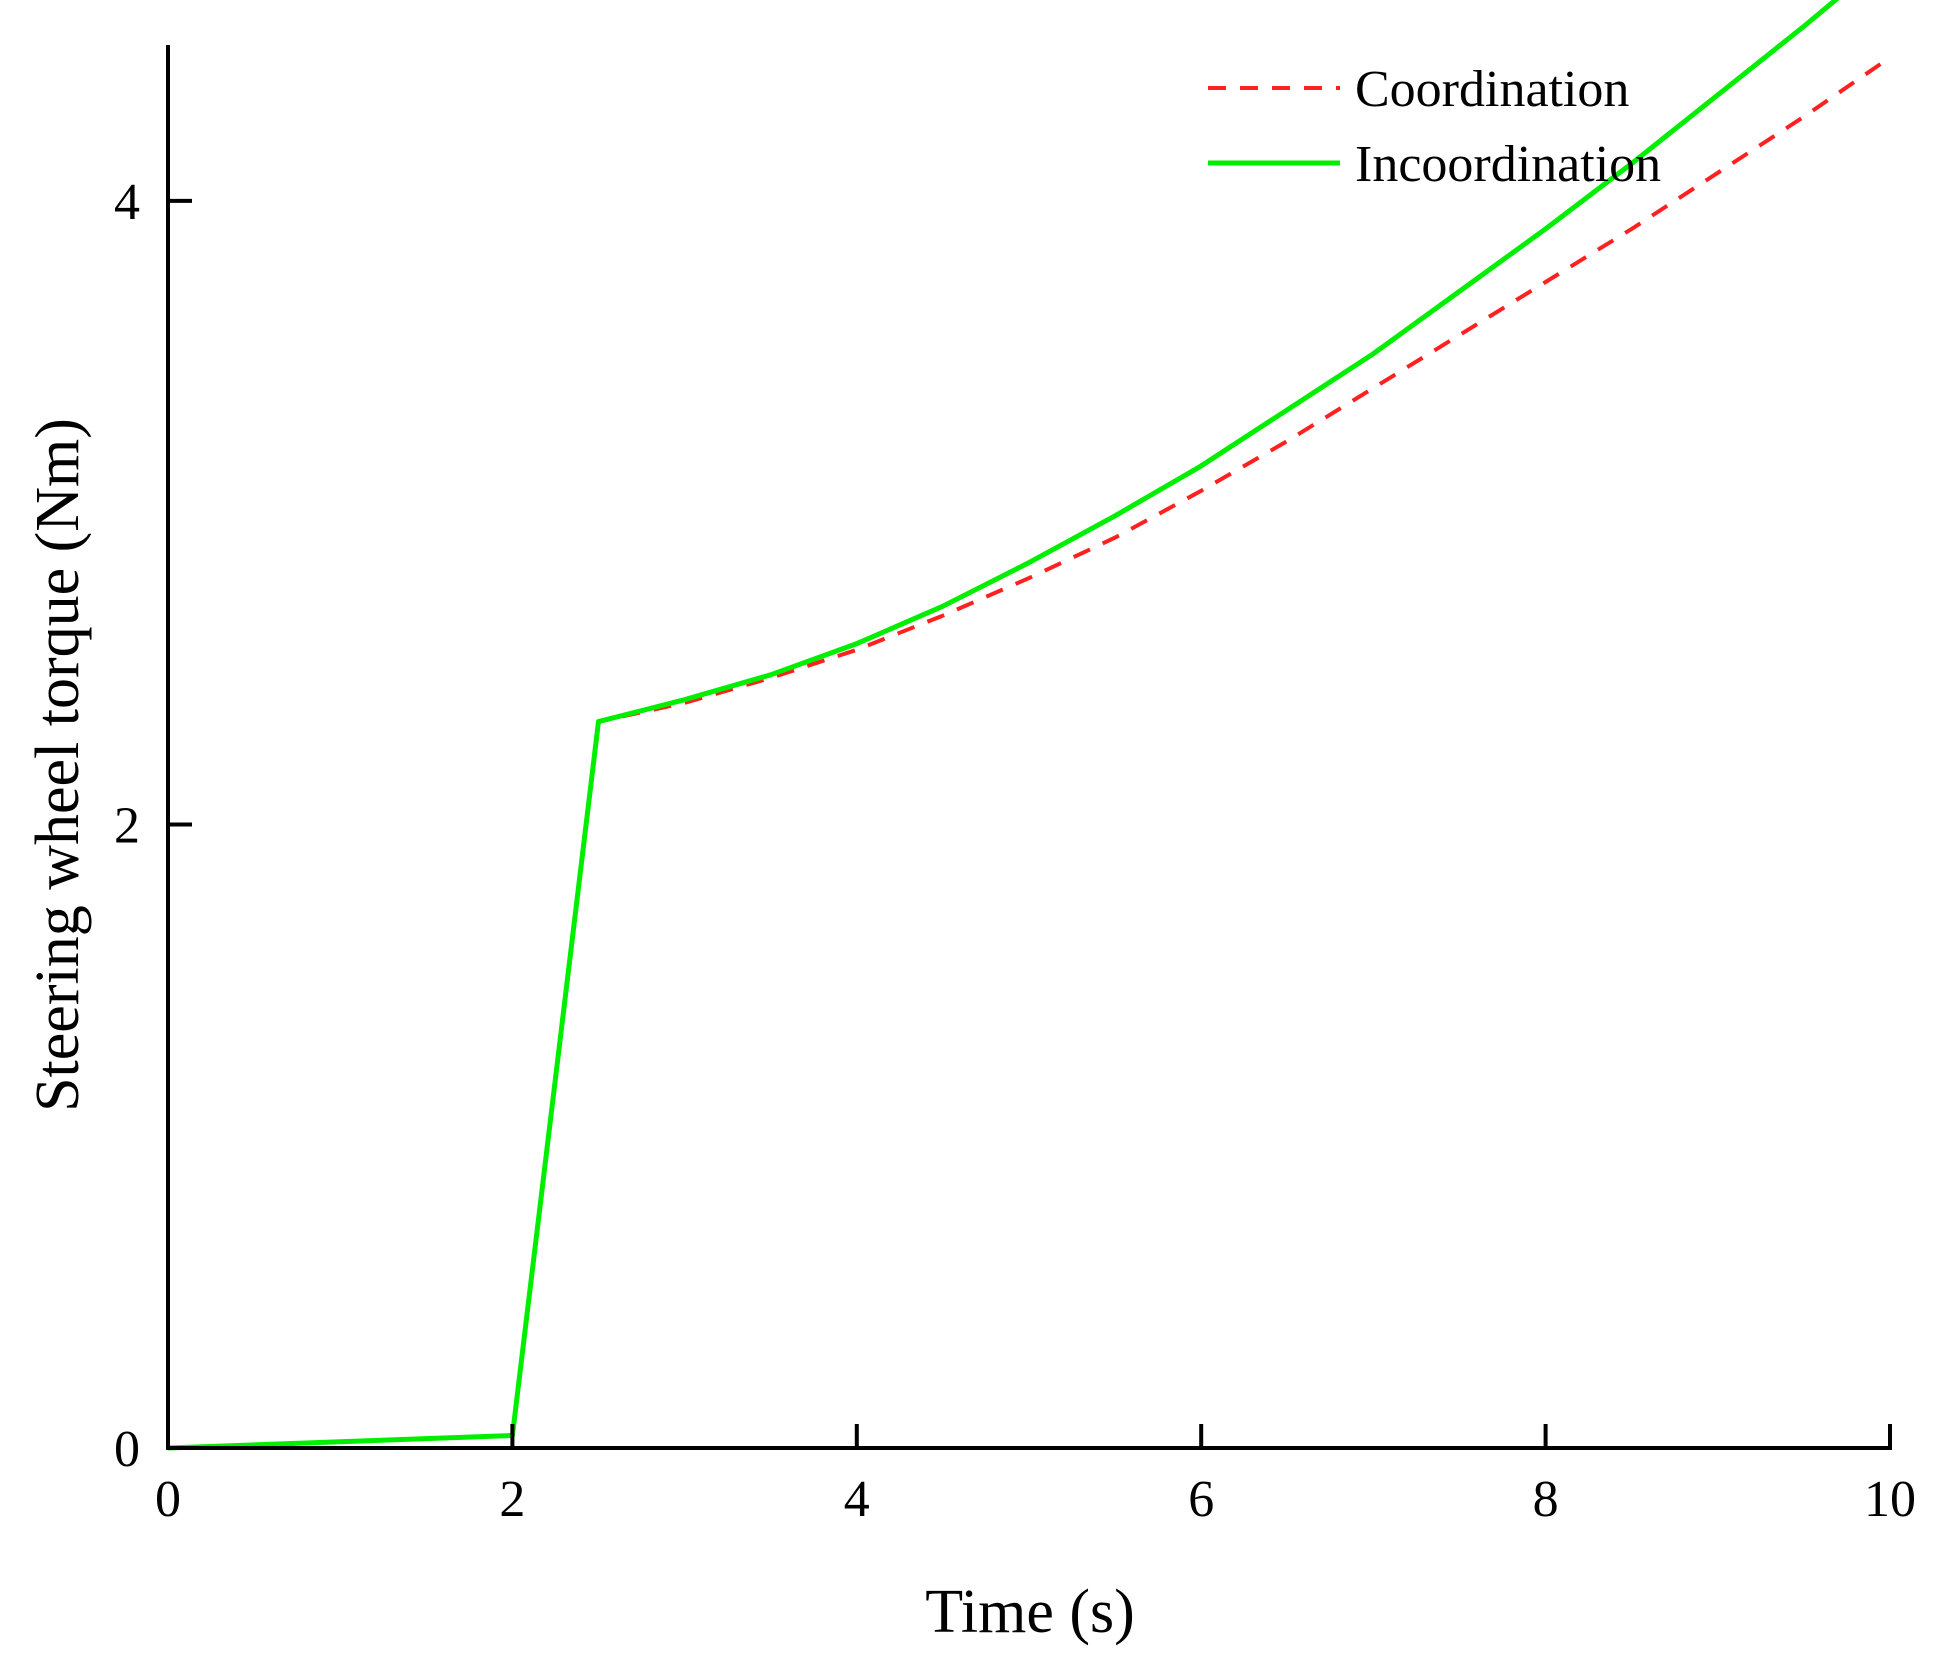 The image size is (1935, 1671). What do you see at coordinates (58, 765) in the screenshot?
I see `y-axis-title: Steering wheel torque (Nm)` at bounding box center [58, 765].